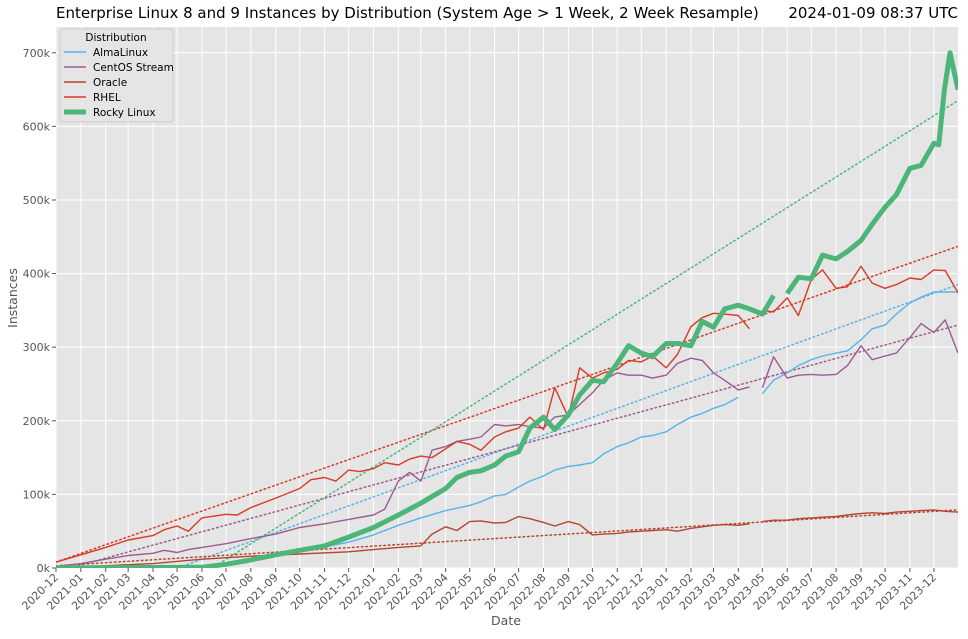 The height and width of the screenshot is (639, 968). Describe the element at coordinates (115, 38) in the screenshot. I see `legend-title: Distribution` at that location.